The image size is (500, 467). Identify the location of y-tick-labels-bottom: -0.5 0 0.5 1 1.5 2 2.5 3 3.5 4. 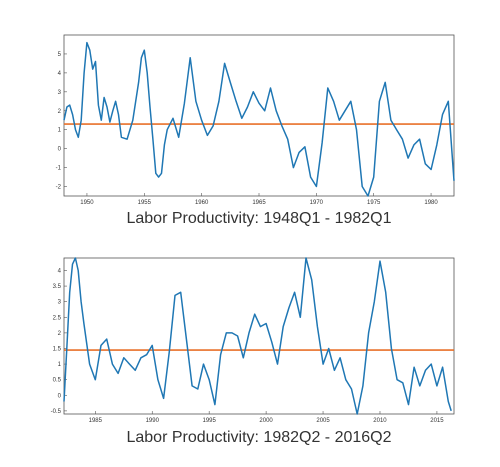
(59, 341).